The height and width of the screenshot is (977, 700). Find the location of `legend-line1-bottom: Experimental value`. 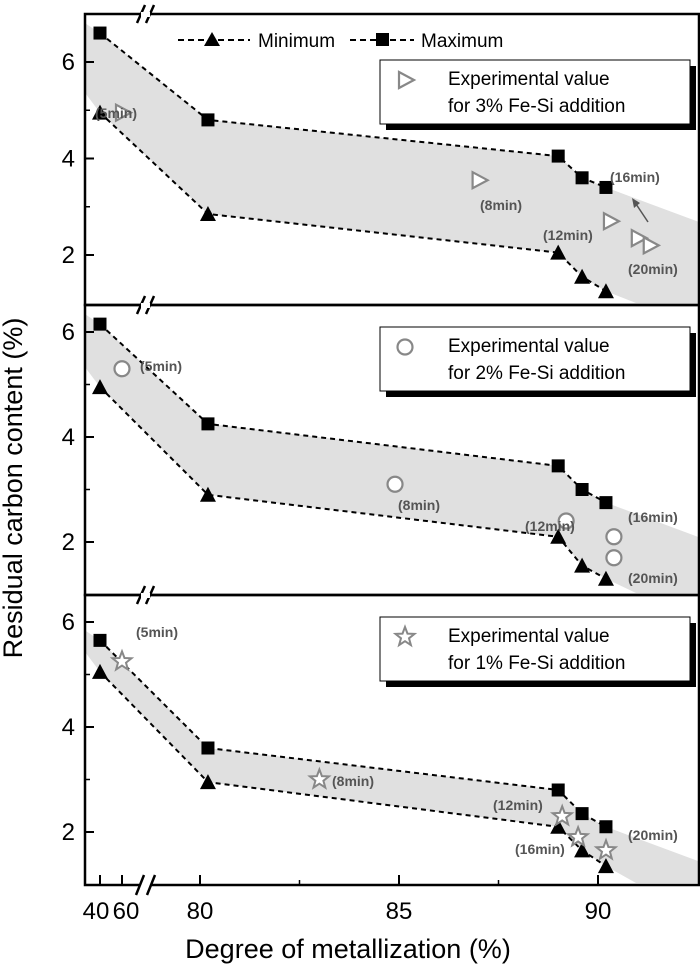

legend-line1-bottom: Experimental value is located at coordinates (529, 636).